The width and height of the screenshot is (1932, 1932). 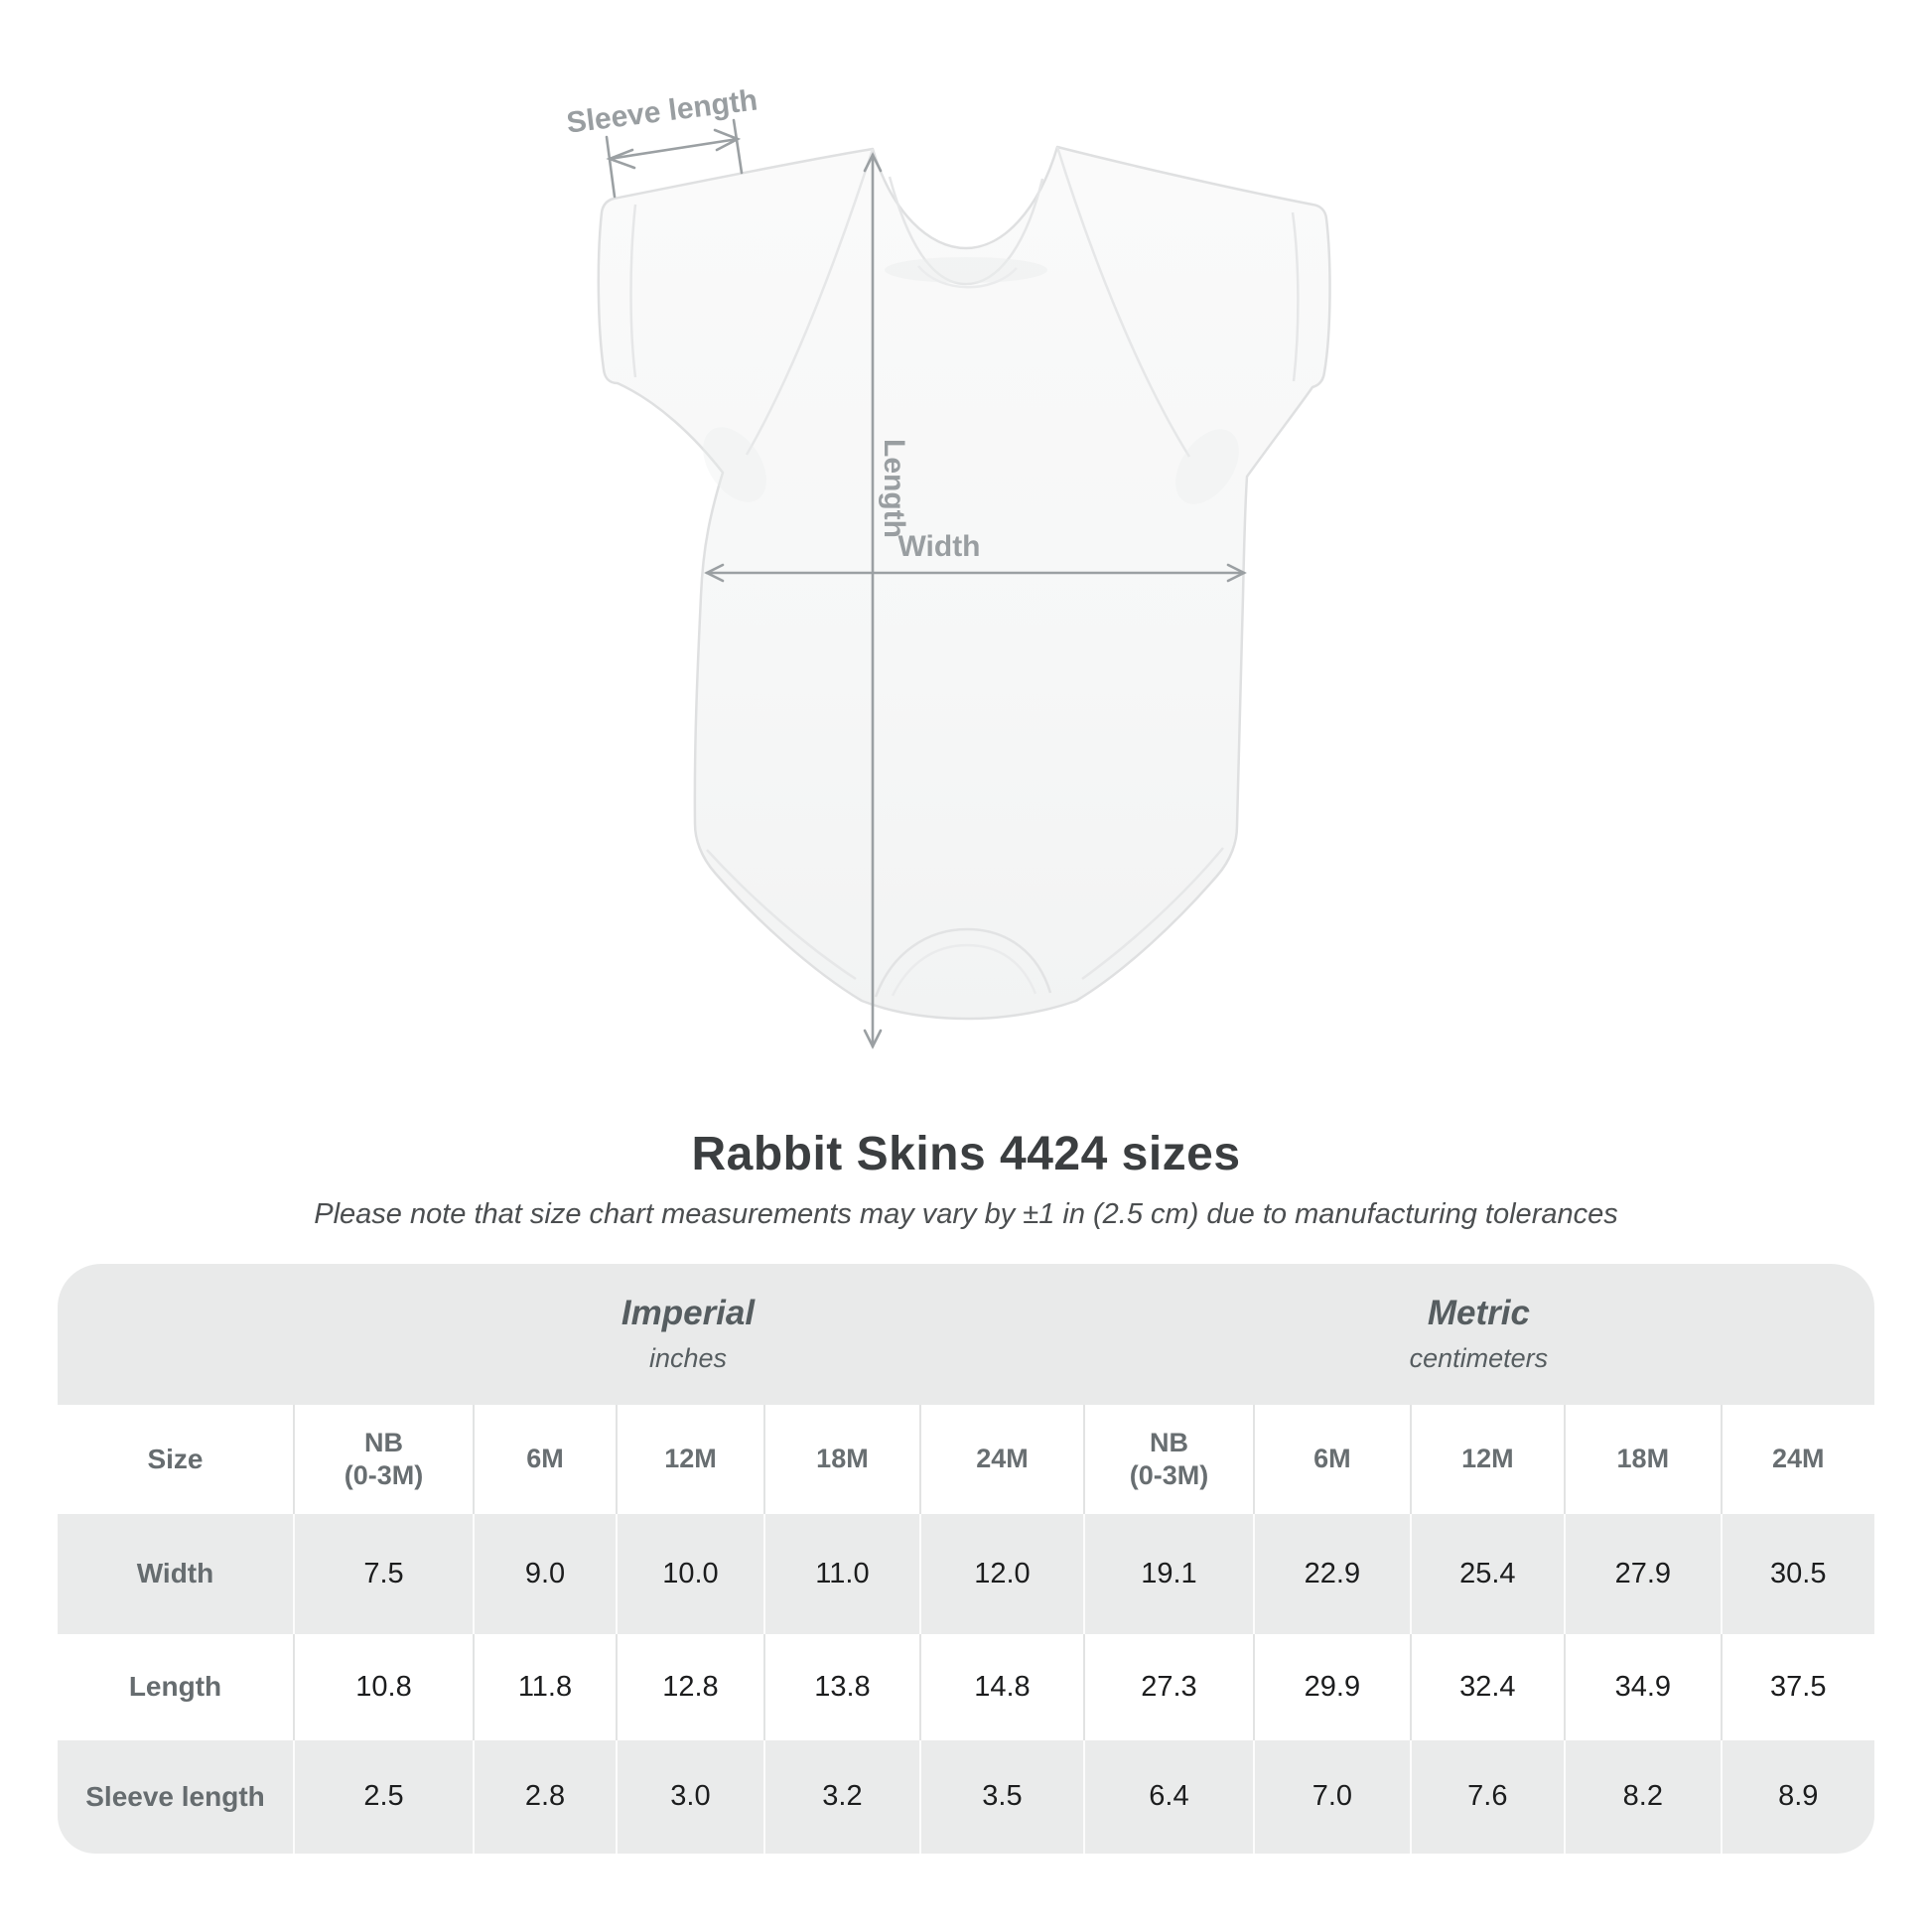 I want to click on imperial-unit: inches, so click(x=688, y=1358).